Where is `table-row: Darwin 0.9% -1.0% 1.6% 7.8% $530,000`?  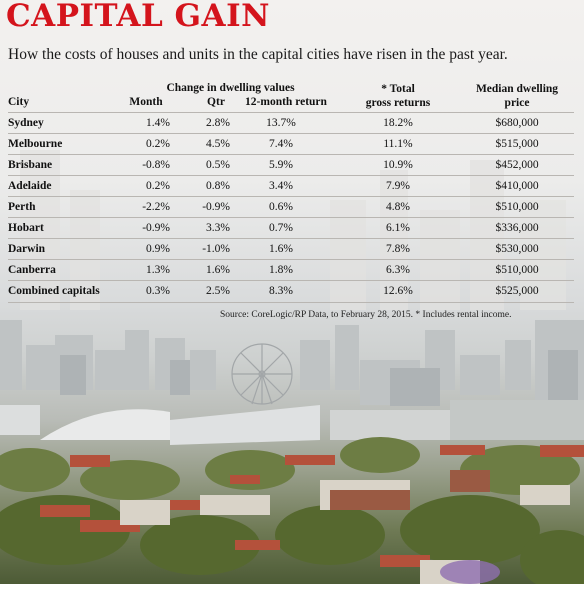
table-row: Darwin 0.9% -1.0% 1.6% 7.8% $530,000 is located at coordinates (291, 249).